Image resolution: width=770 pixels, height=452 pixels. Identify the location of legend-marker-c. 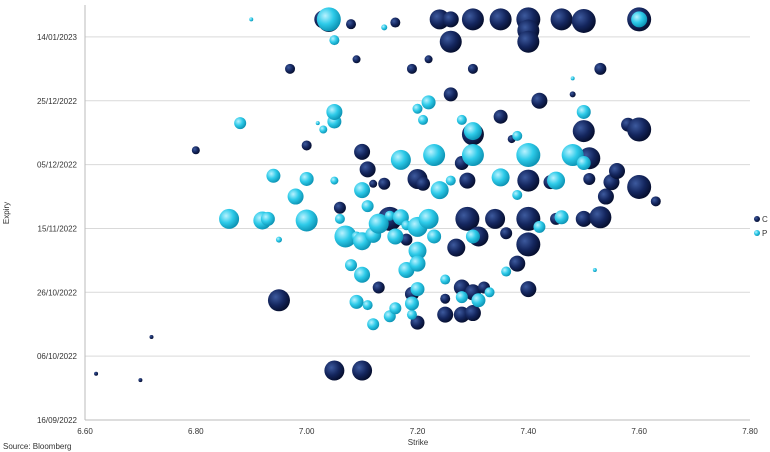
(757, 219).